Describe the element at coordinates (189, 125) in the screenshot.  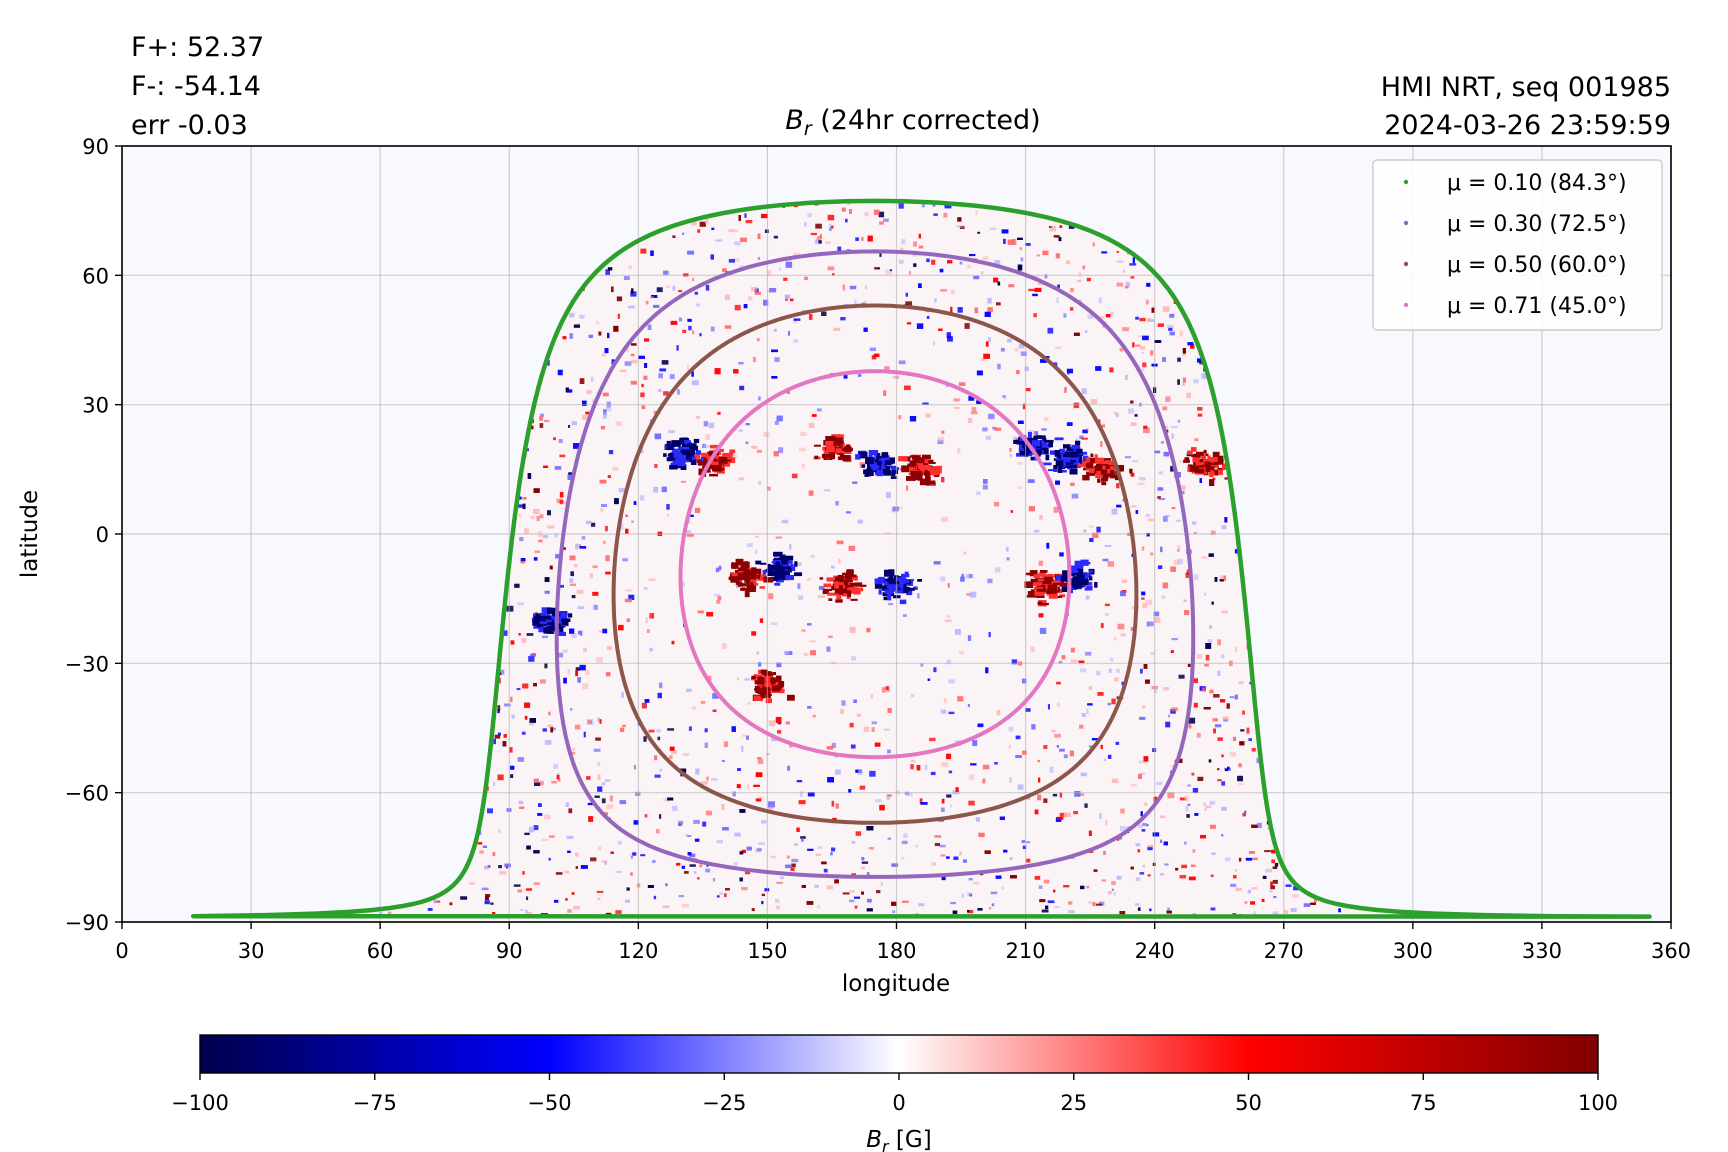
I see `stat-err: err -0.03` at that location.